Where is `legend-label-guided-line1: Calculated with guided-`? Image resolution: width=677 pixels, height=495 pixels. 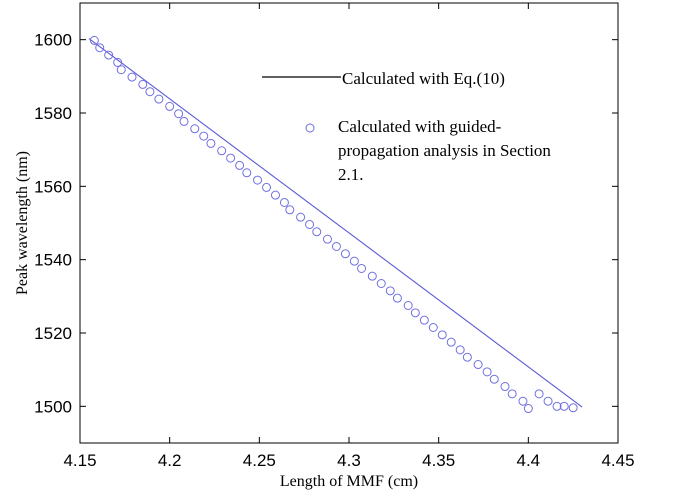
legend-label-guided-line1: Calculated with guided- is located at coordinates (420, 126).